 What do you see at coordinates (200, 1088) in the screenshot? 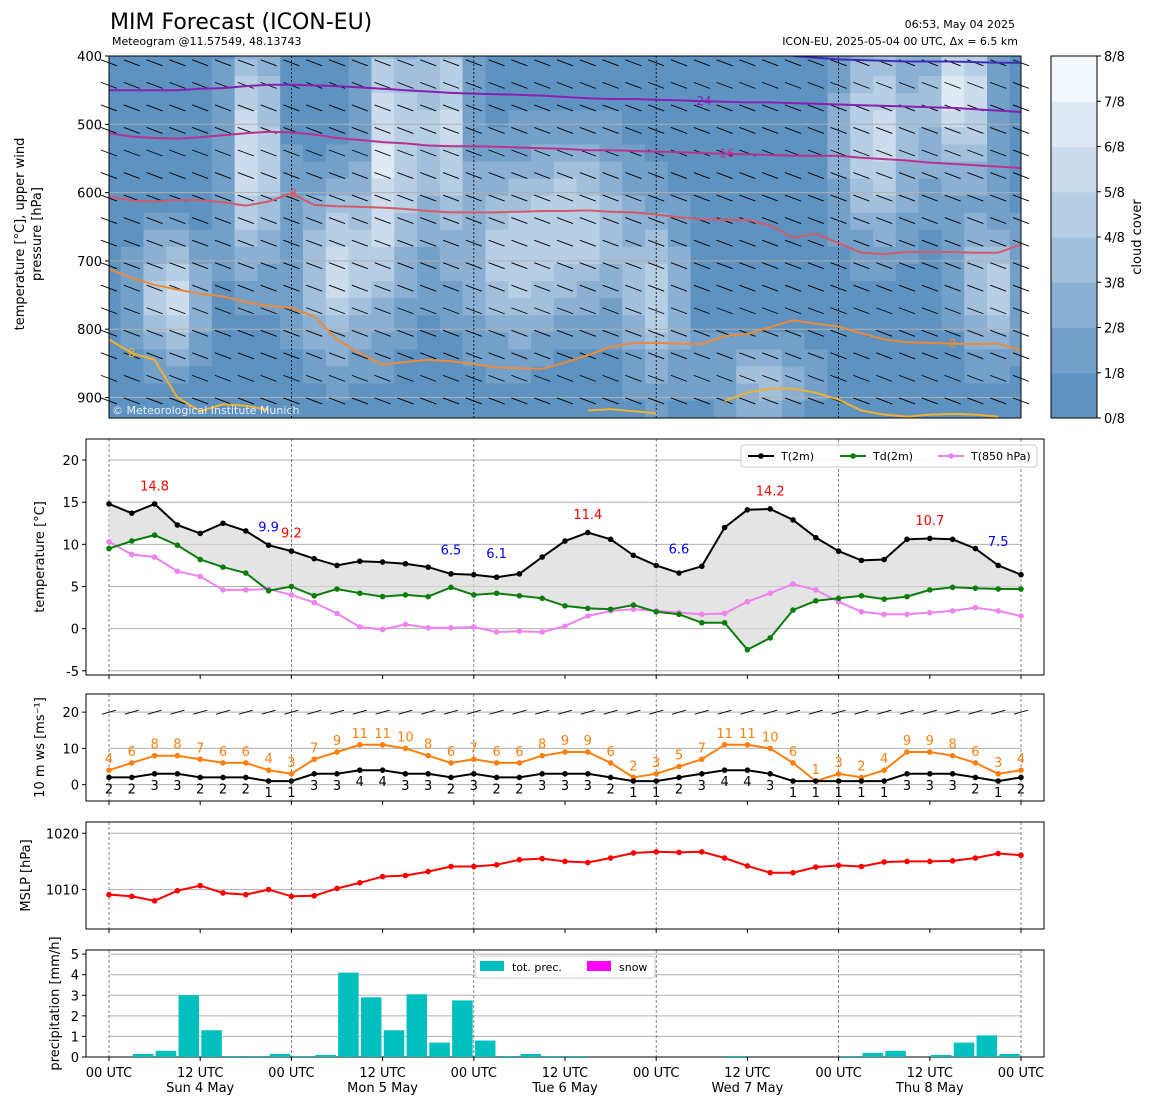
I see `day-label: Sun 4 May` at bounding box center [200, 1088].